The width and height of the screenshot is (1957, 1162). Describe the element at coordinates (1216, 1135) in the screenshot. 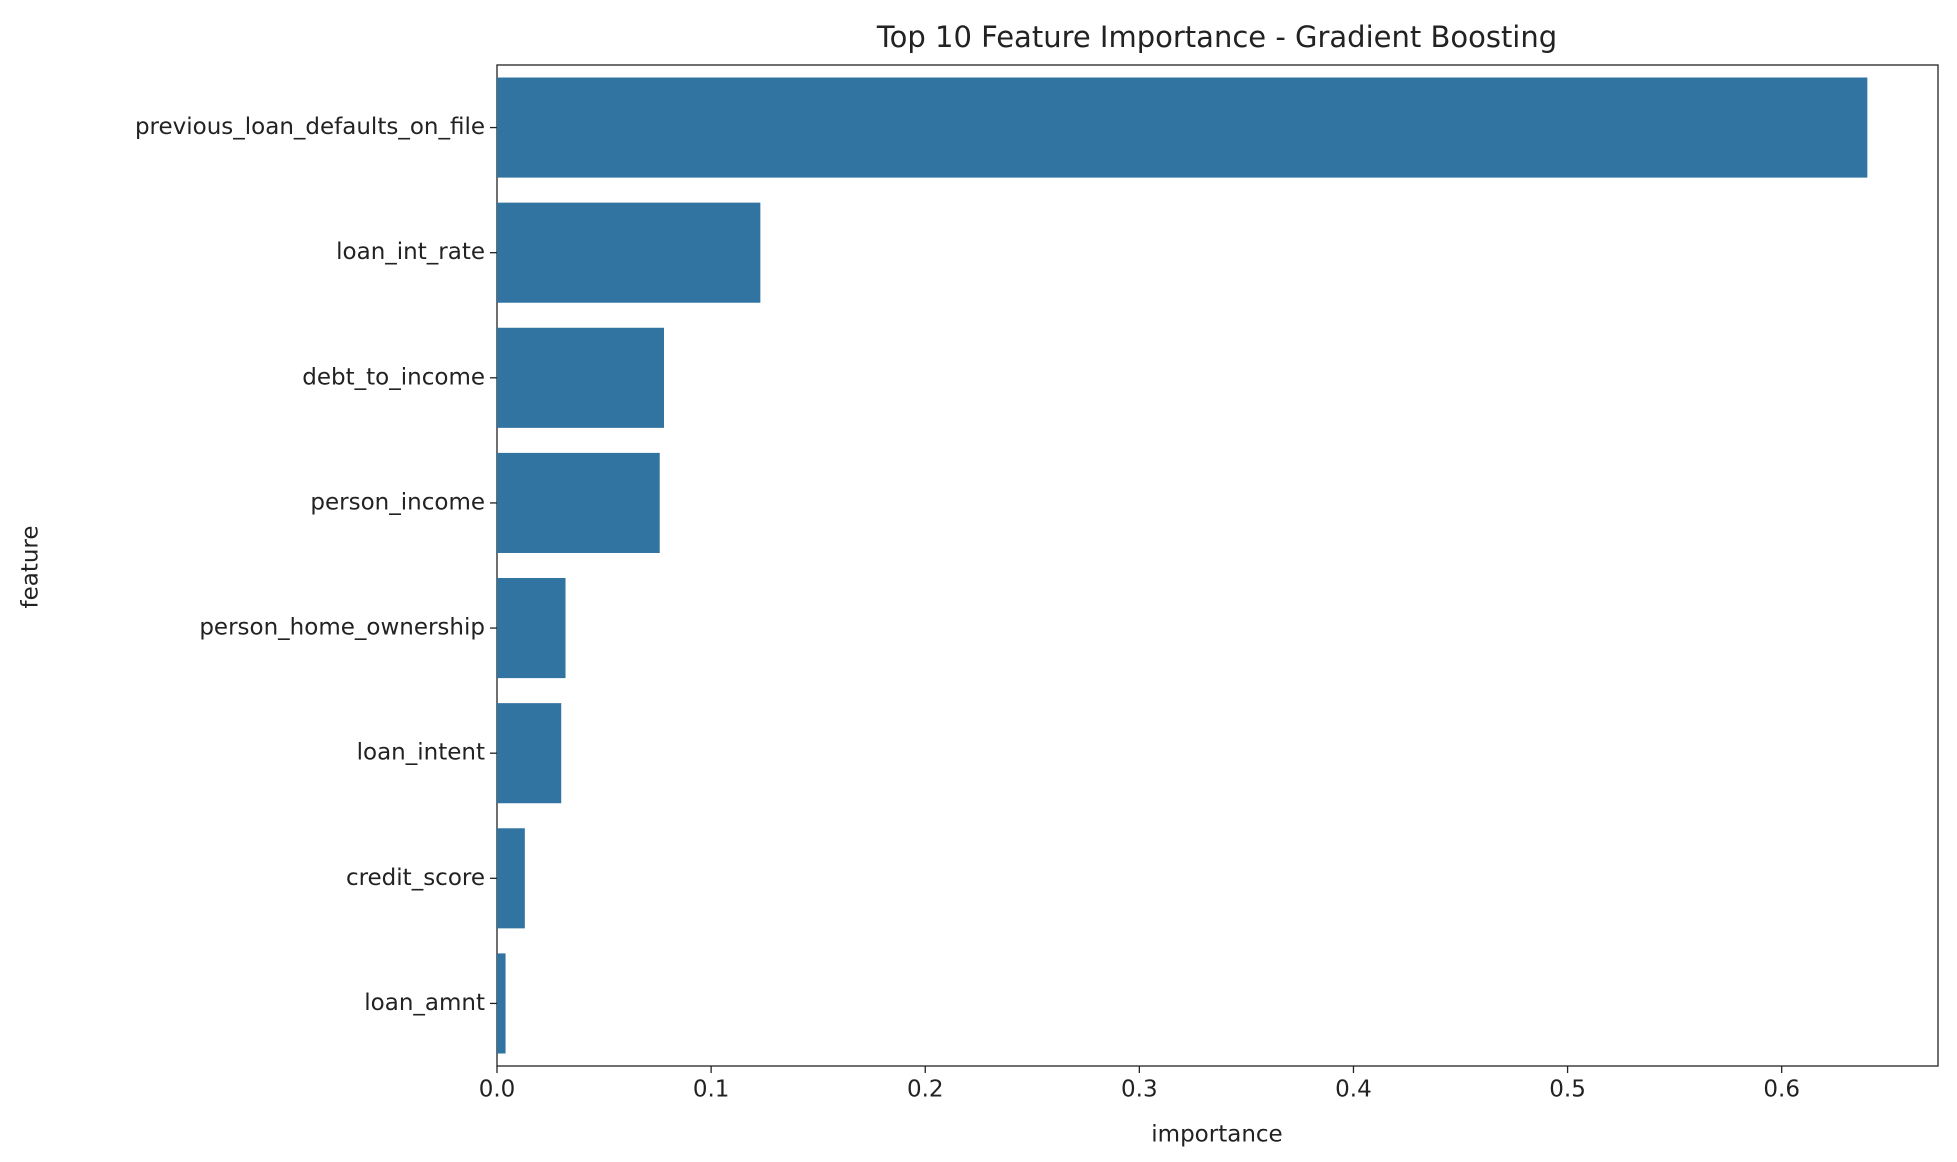

I see `x-axis-label: importance` at that location.